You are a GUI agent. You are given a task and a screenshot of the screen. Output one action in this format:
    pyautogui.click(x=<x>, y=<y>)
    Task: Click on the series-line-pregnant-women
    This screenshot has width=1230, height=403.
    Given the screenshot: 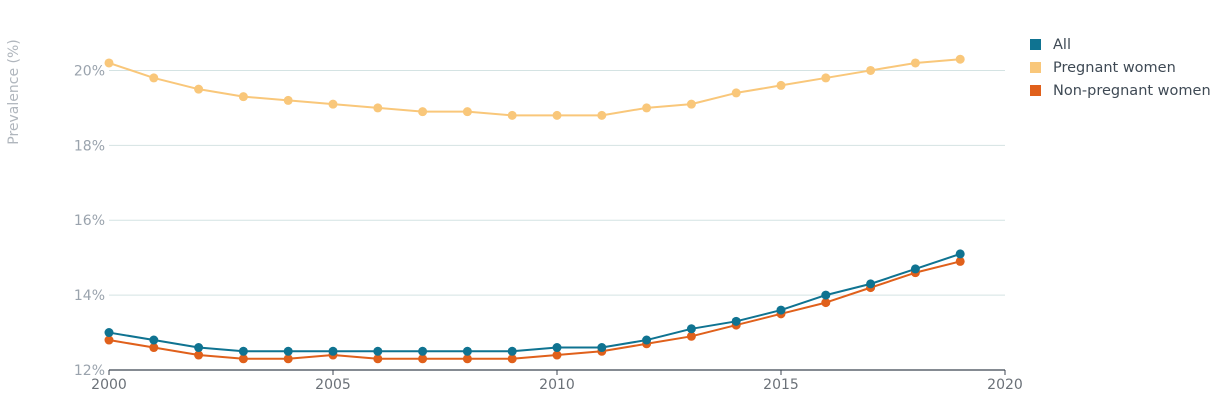 What is the action you would take?
    pyautogui.click(x=534, y=87)
    